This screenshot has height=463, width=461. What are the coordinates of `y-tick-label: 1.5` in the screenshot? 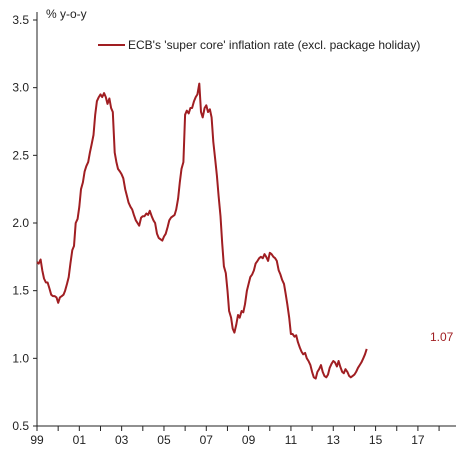 It's located at (20, 291).